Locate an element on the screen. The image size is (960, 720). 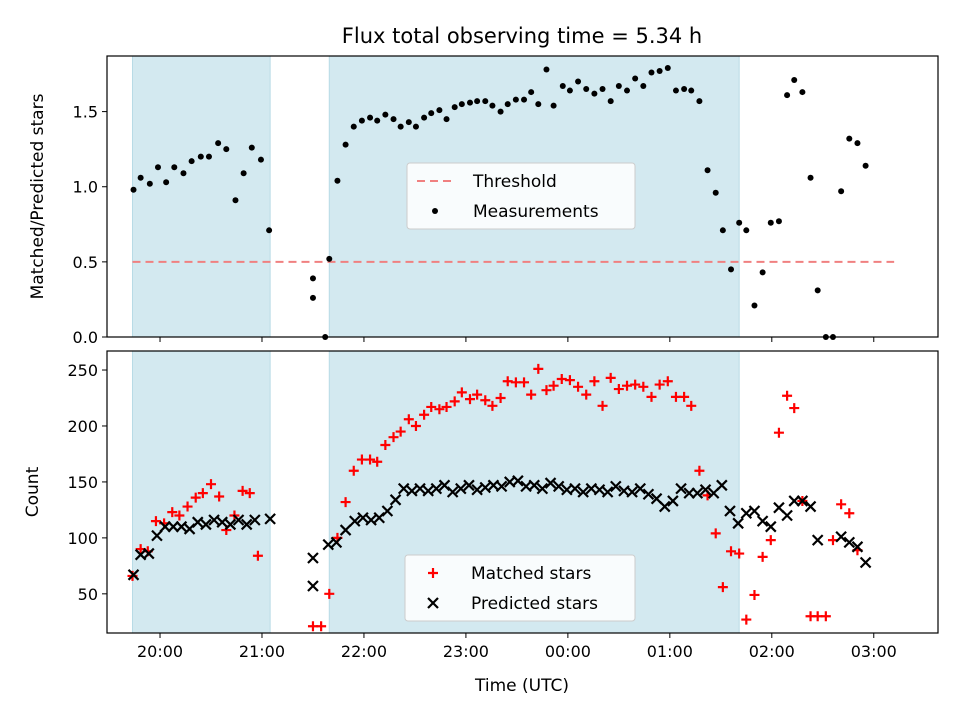
y-tick-label: 1.0 is located at coordinates (85, 187).